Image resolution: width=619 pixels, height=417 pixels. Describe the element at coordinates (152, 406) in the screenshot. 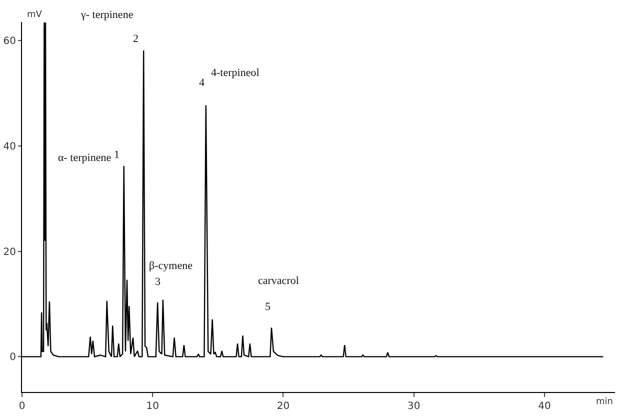

I see `x-tick-label: 10` at that location.